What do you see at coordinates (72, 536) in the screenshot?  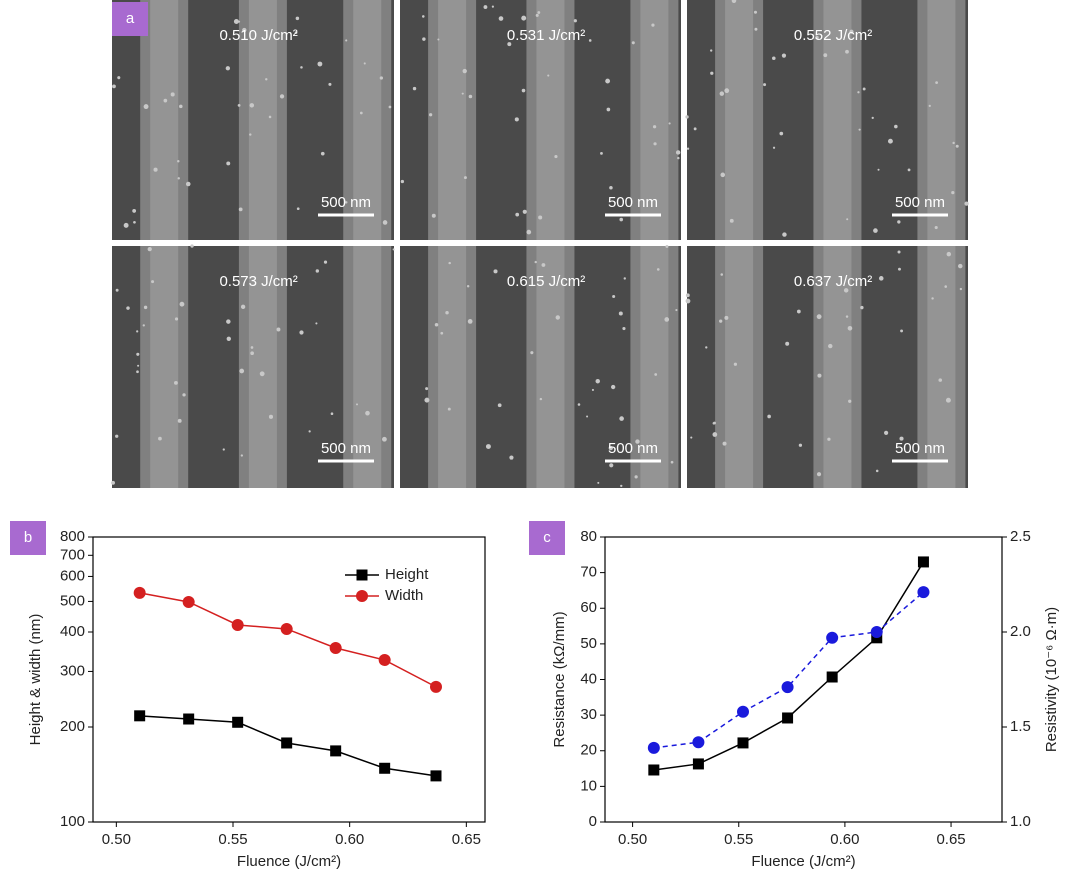 I see `y-tick-label: 800` at bounding box center [72, 536].